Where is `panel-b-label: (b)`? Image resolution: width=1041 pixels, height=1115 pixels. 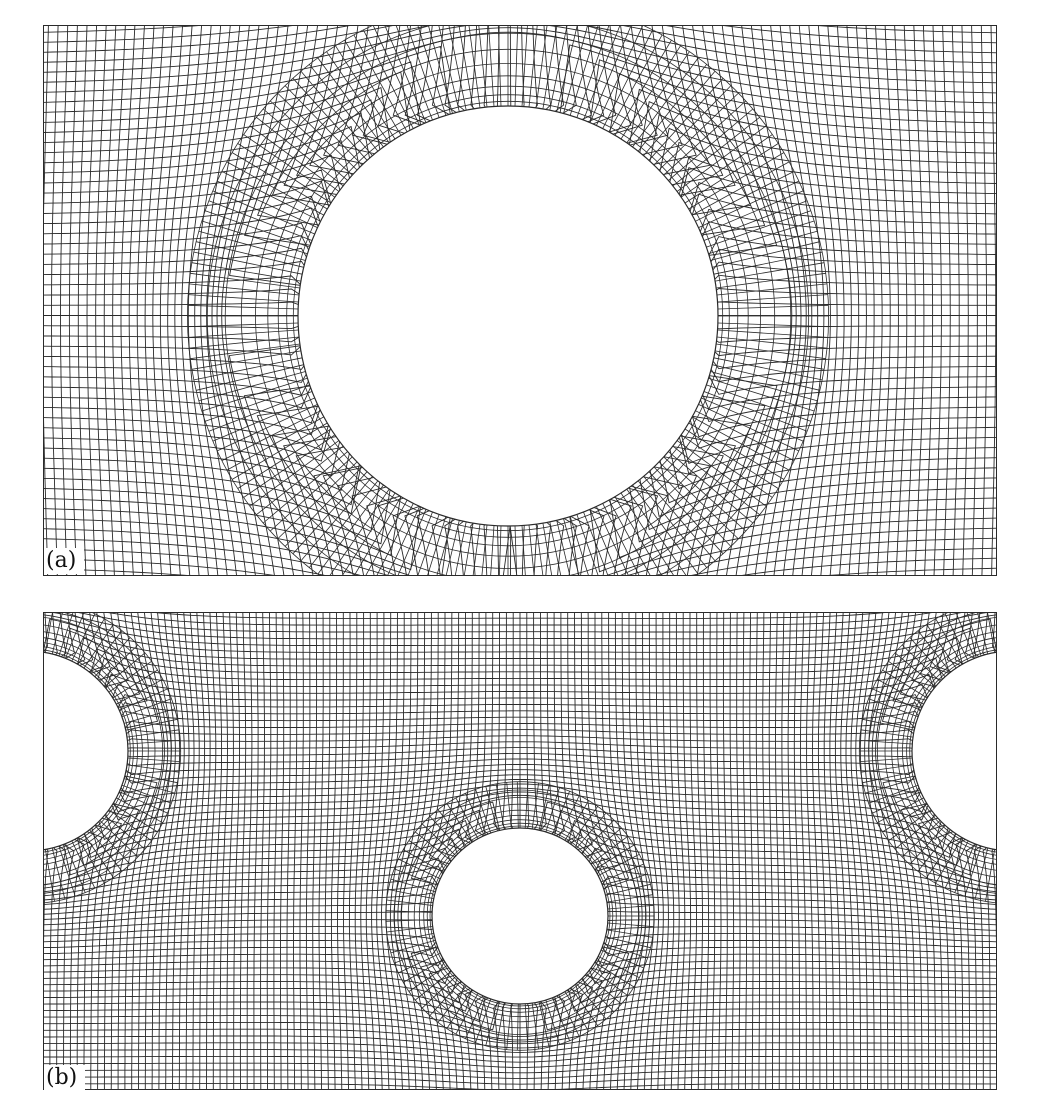
panel-b-label: (b) is located at coordinates (65, 1078).